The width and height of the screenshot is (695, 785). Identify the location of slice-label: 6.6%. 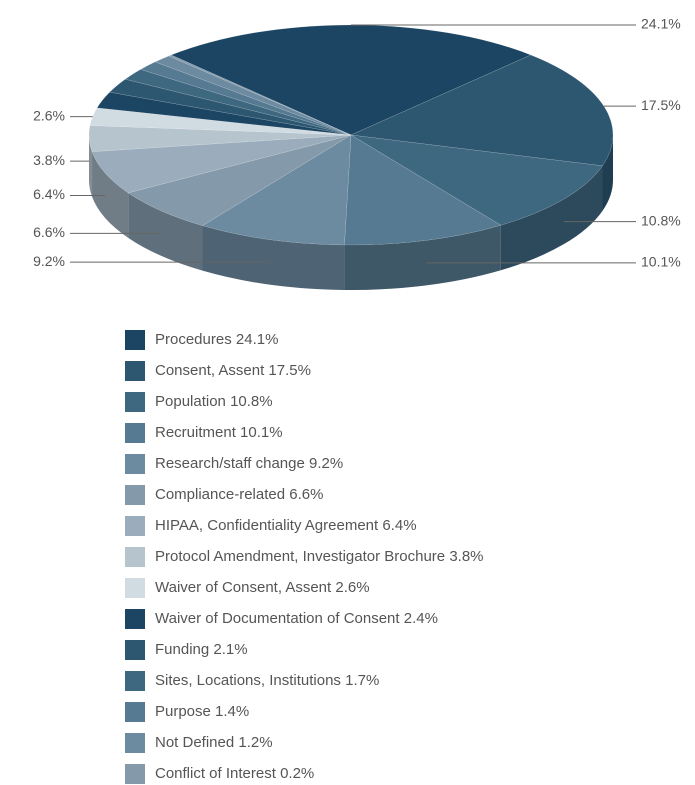
(49, 232).